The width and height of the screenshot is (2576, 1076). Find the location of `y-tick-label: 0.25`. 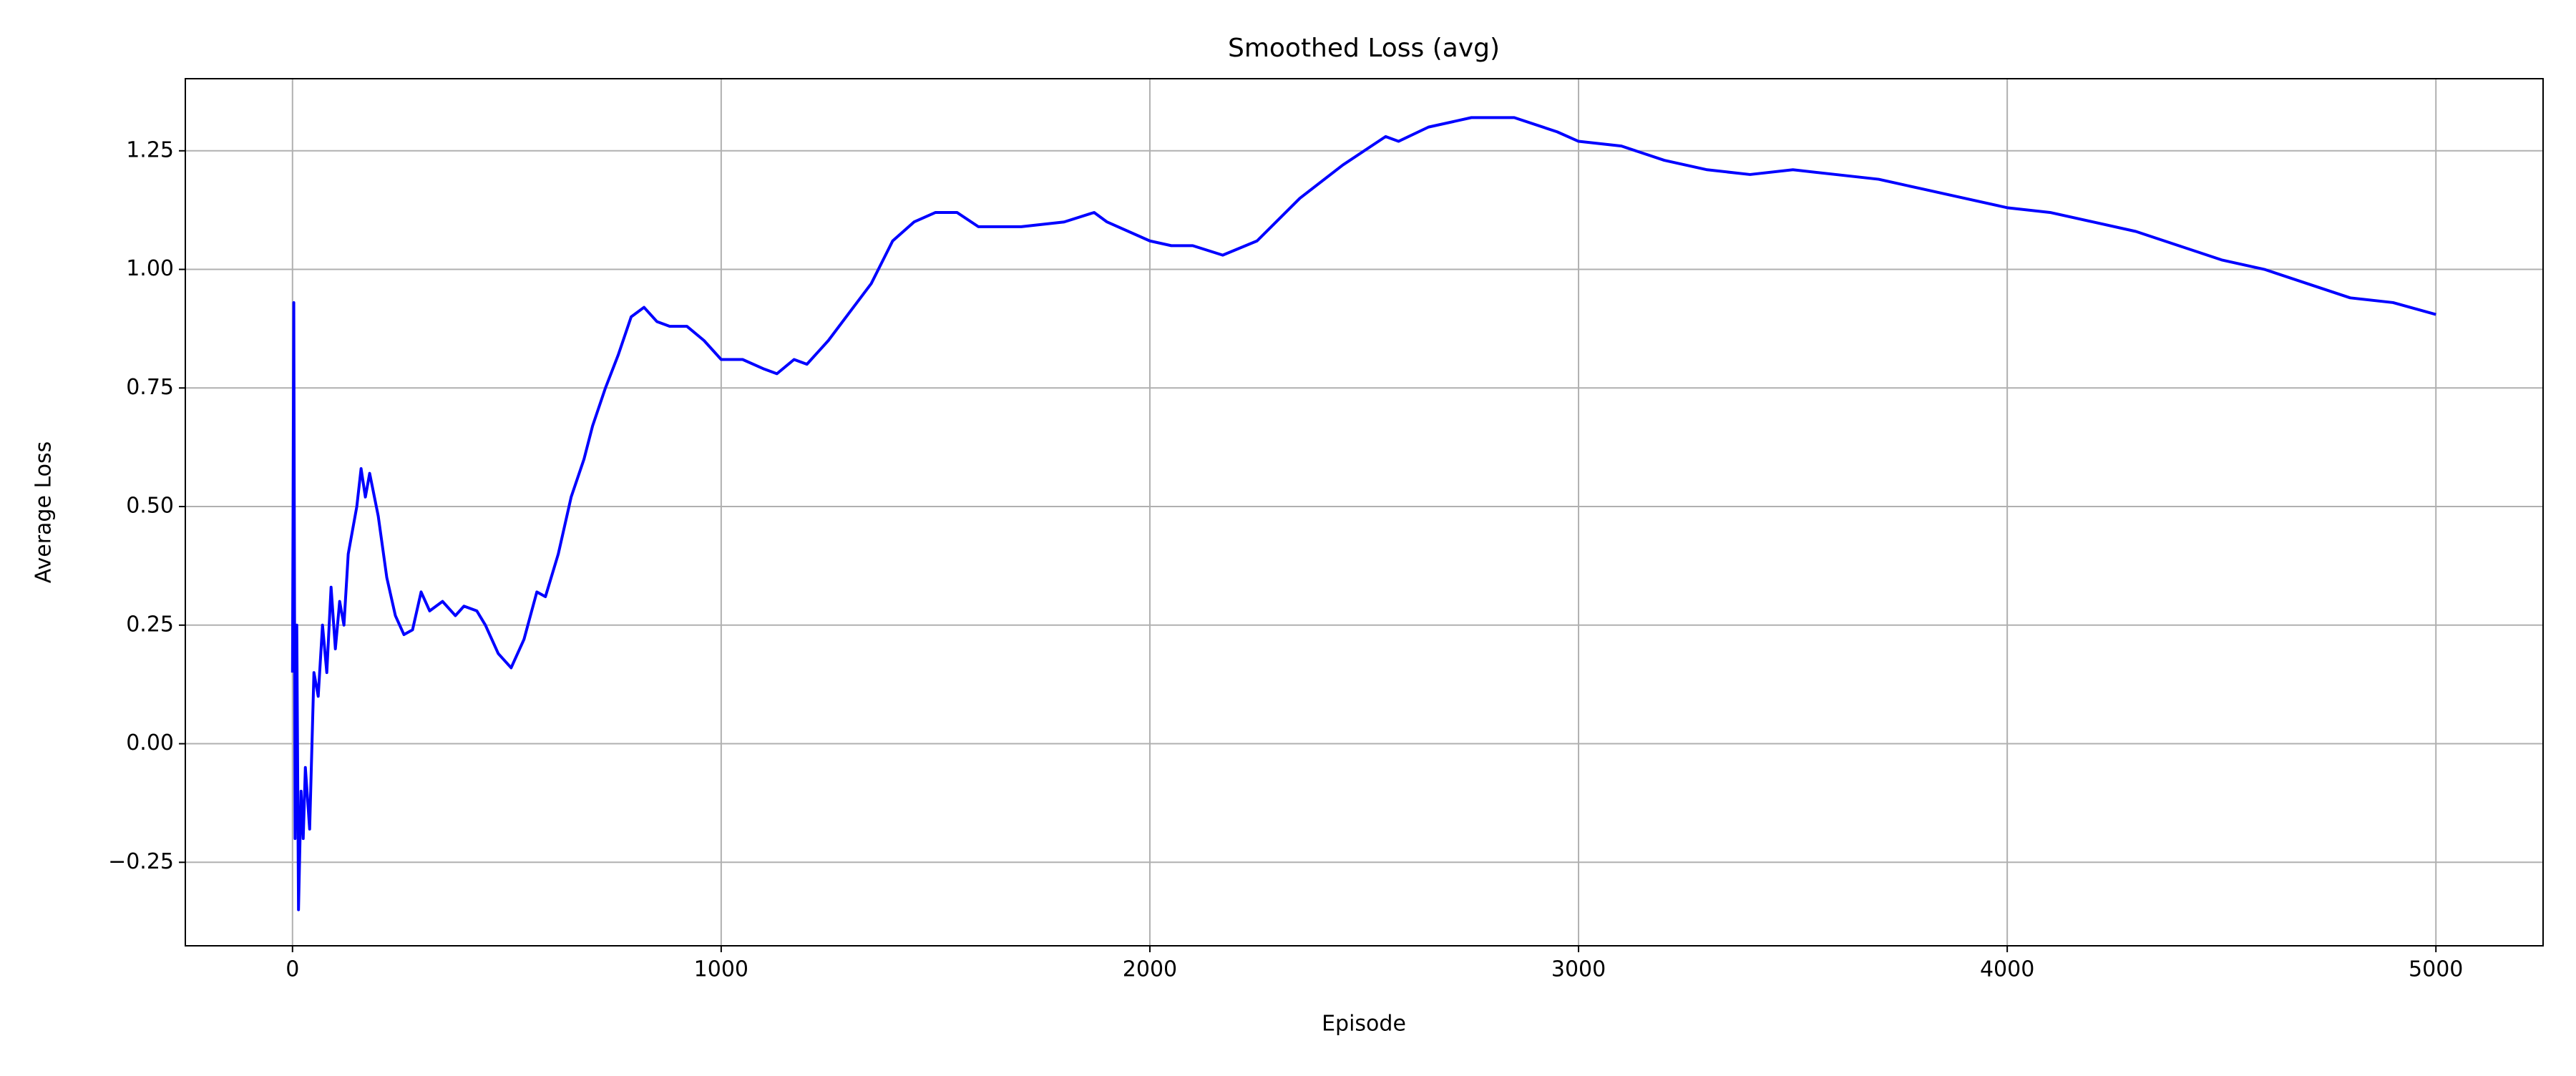

y-tick-label: 0.25 is located at coordinates (150, 625).